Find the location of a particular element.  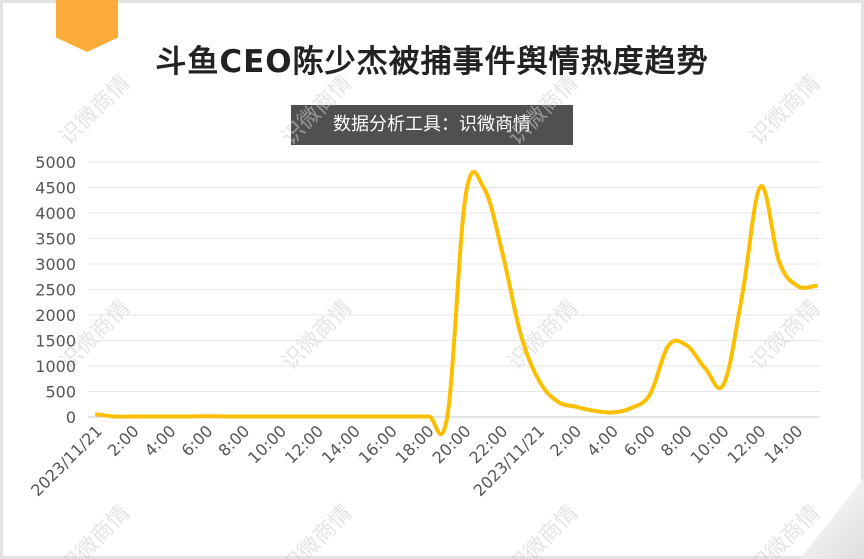

y-tick-label: 1500 is located at coordinates (55, 341).